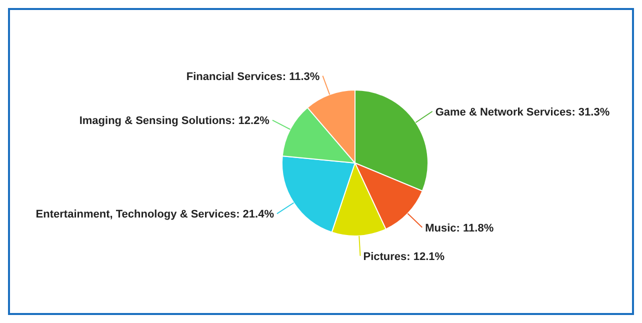 This screenshot has width=642, height=323. What do you see at coordinates (522, 112) in the screenshot?
I see `slice-label: Game & Network Services: 31.3%` at bounding box center [522, 112].